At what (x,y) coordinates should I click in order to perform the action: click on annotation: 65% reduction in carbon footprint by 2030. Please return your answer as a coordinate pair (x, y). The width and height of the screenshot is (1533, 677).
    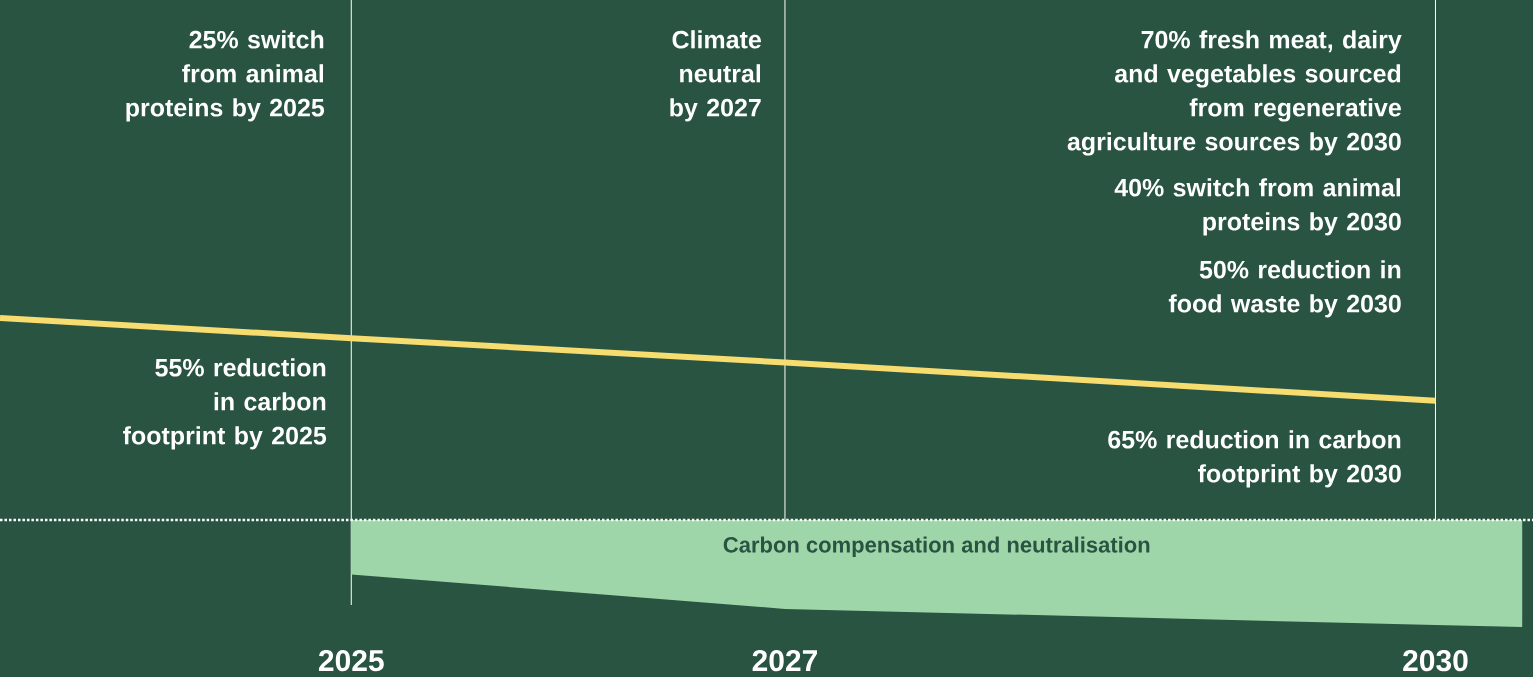
    Looking at the image, I should click on (1254, 459).